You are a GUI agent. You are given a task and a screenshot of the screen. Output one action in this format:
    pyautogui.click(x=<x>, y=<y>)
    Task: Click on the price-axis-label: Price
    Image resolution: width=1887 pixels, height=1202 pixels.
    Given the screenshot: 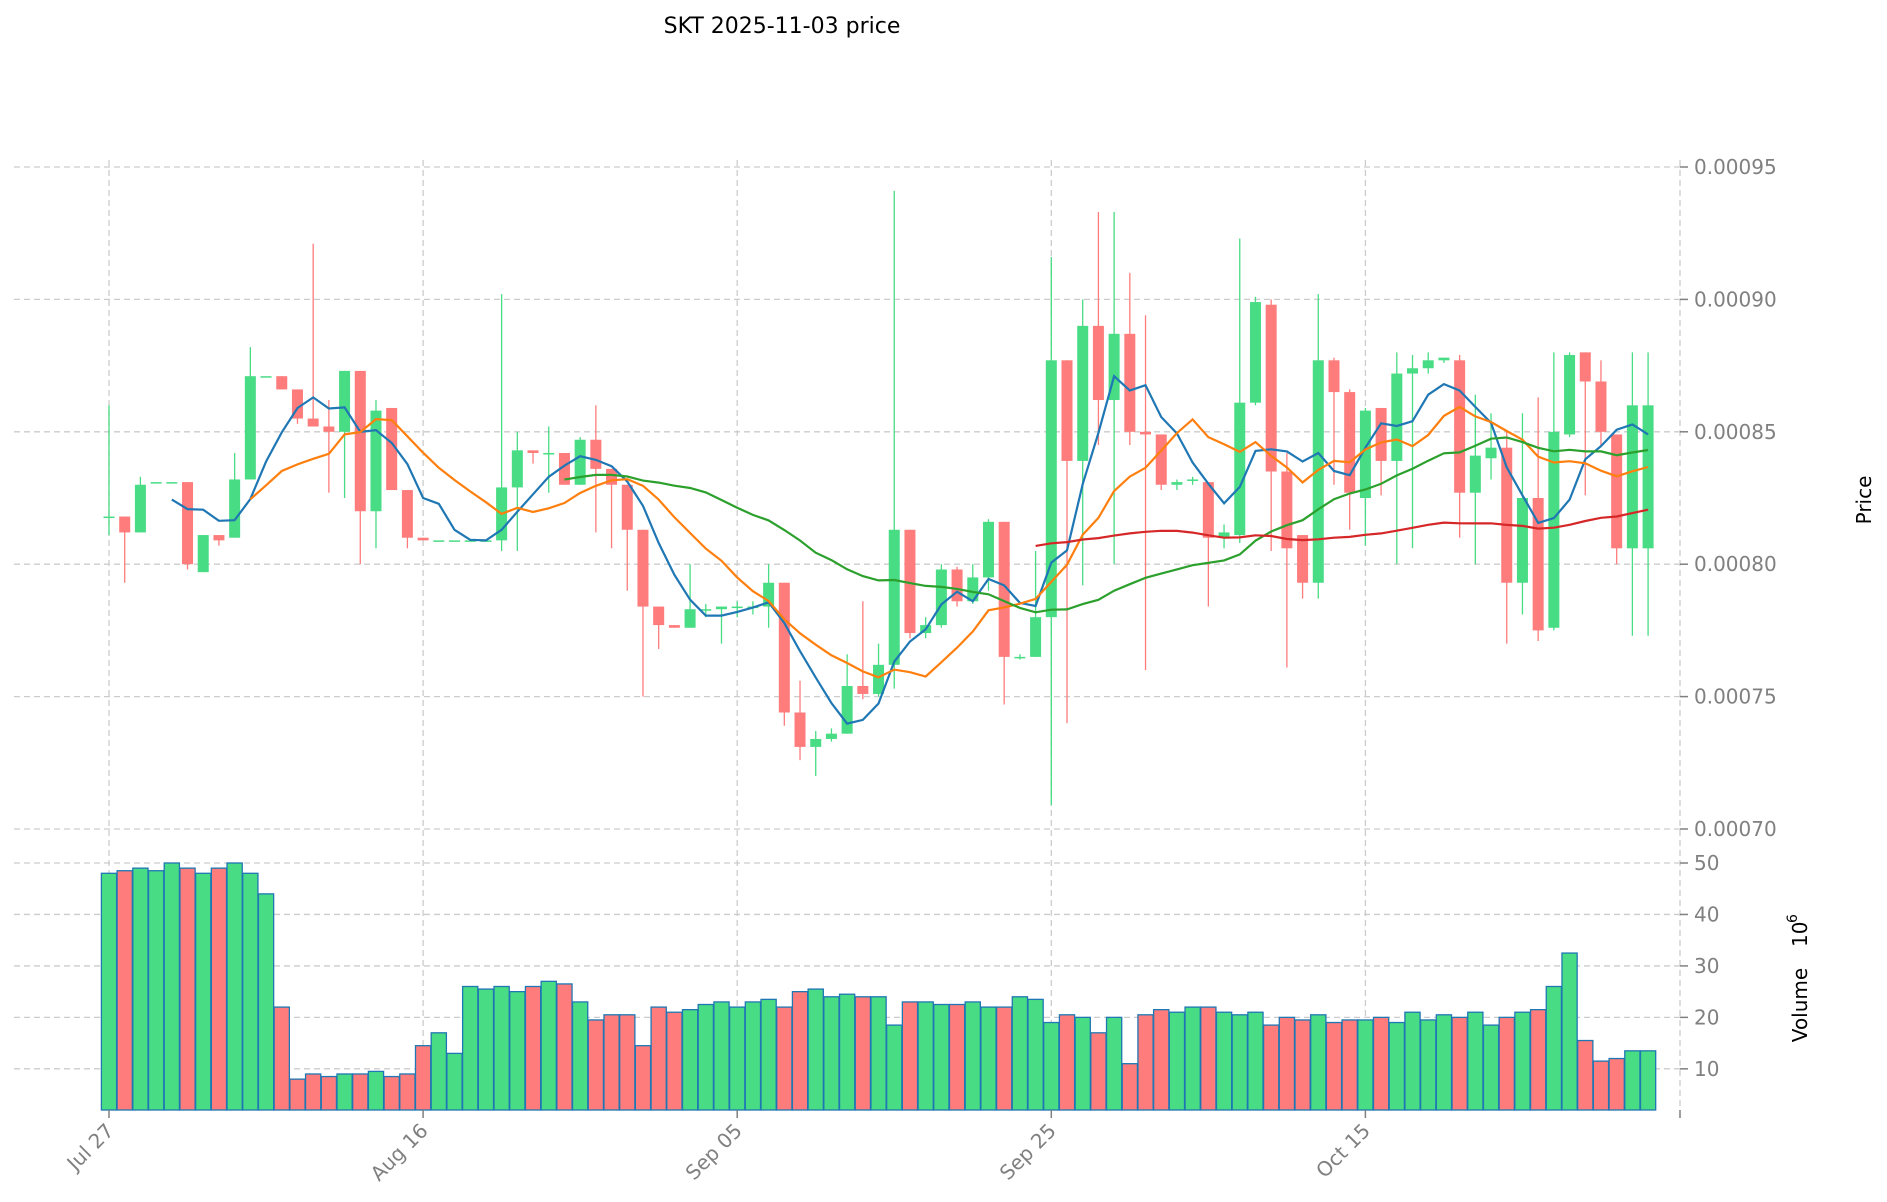 What is the action you would take?
    pyautogui.click(x=1864, y=500)
    